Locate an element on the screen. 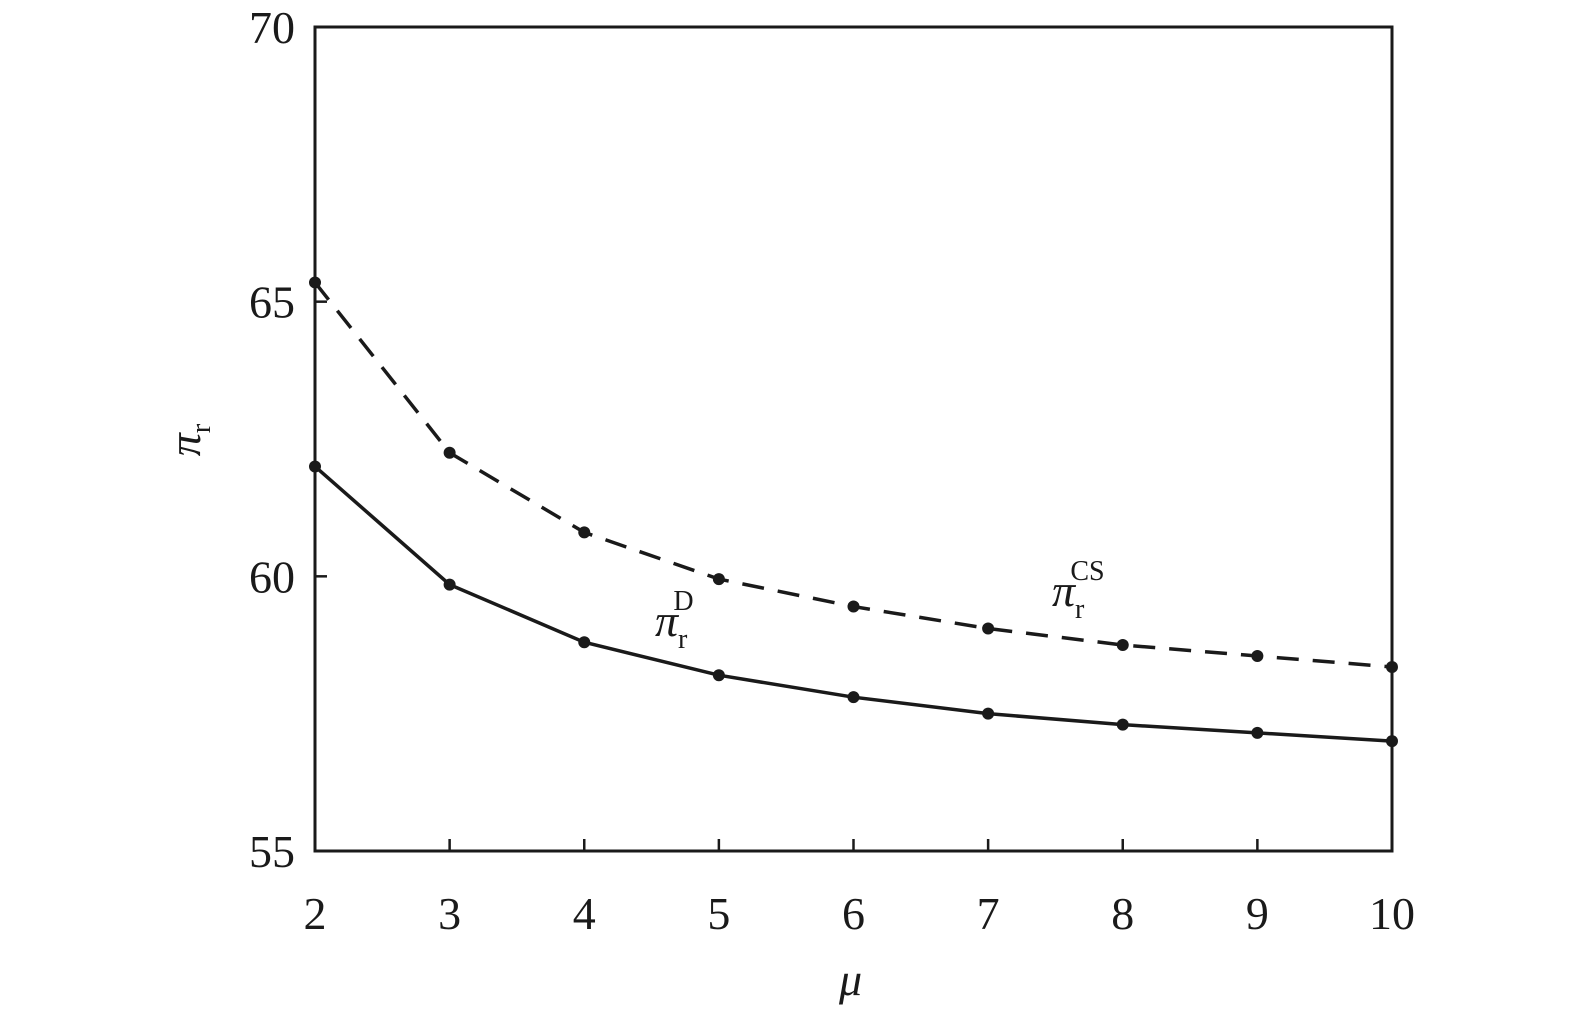 Image resolution: width=1575 pixels, height=1012 pixels. series-label-cs-main: π is located at coordinates (1064, 590).